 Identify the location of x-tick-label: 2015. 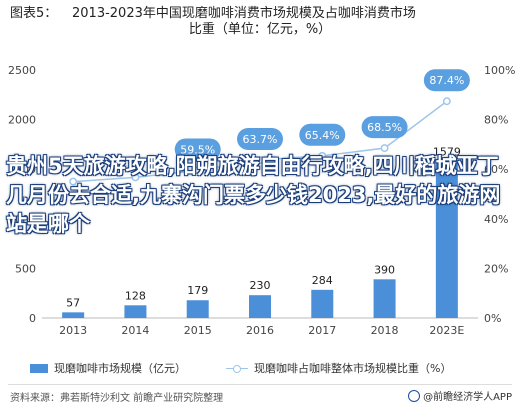
(198, 330).